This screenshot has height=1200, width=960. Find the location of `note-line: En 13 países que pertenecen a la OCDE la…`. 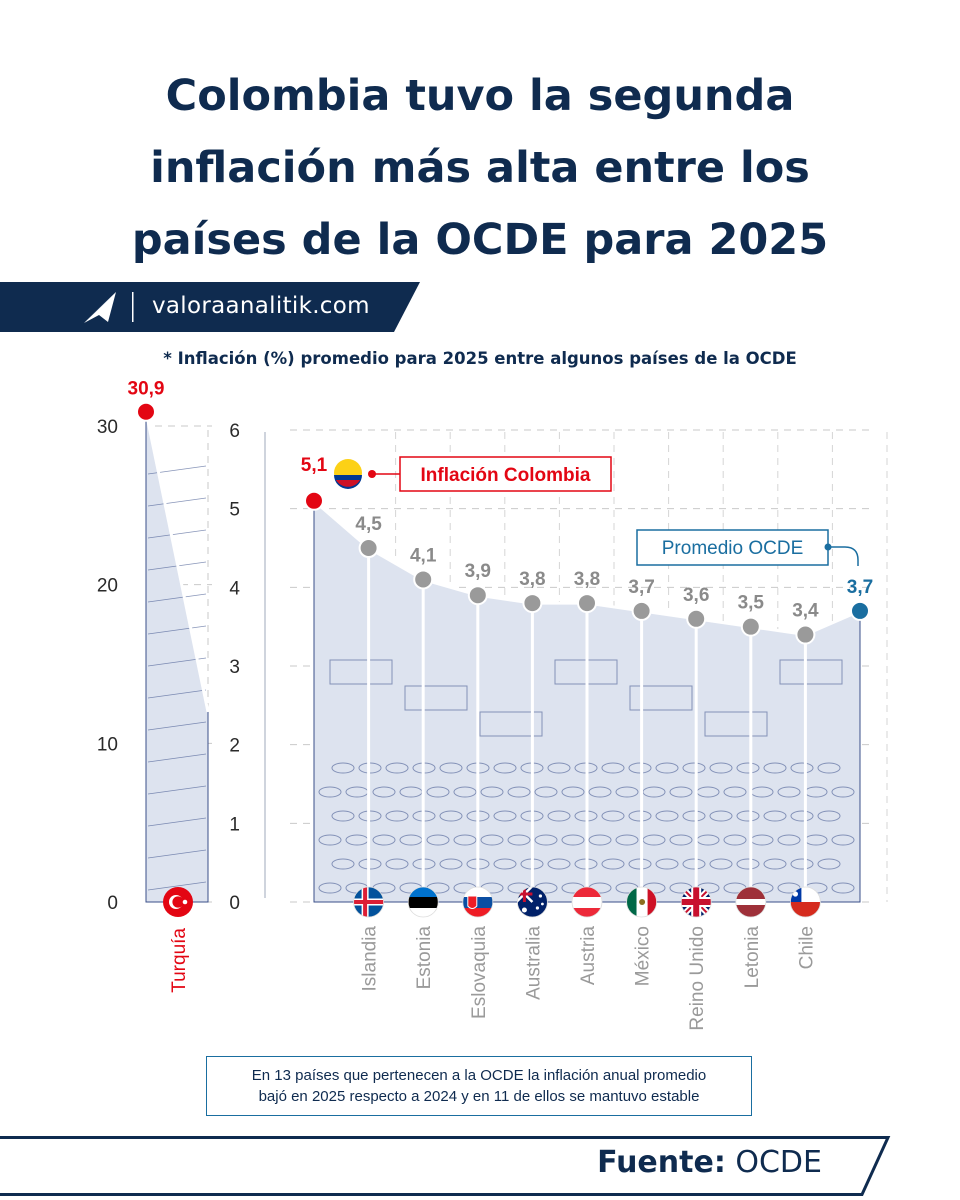

note-line: En 13 países que pertenecen a la OCDE la… is located at coordinates (479, 1075).